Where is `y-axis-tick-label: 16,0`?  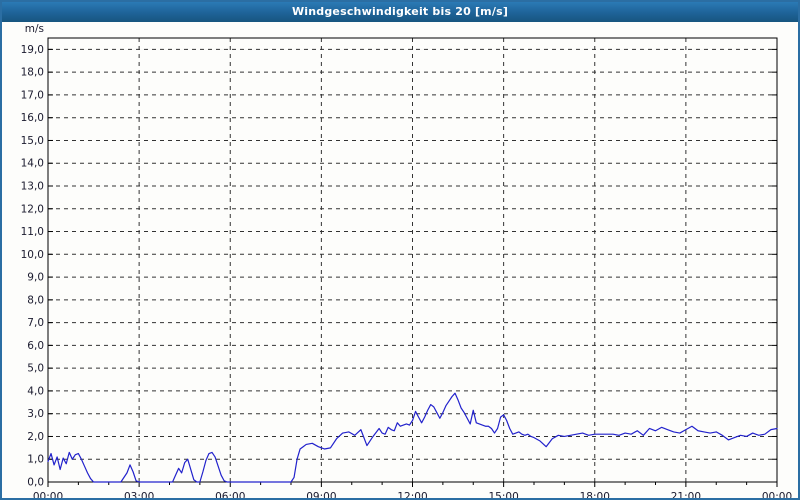
y-axis-tick-label: 16,0 is located at coordinates (32, 118).